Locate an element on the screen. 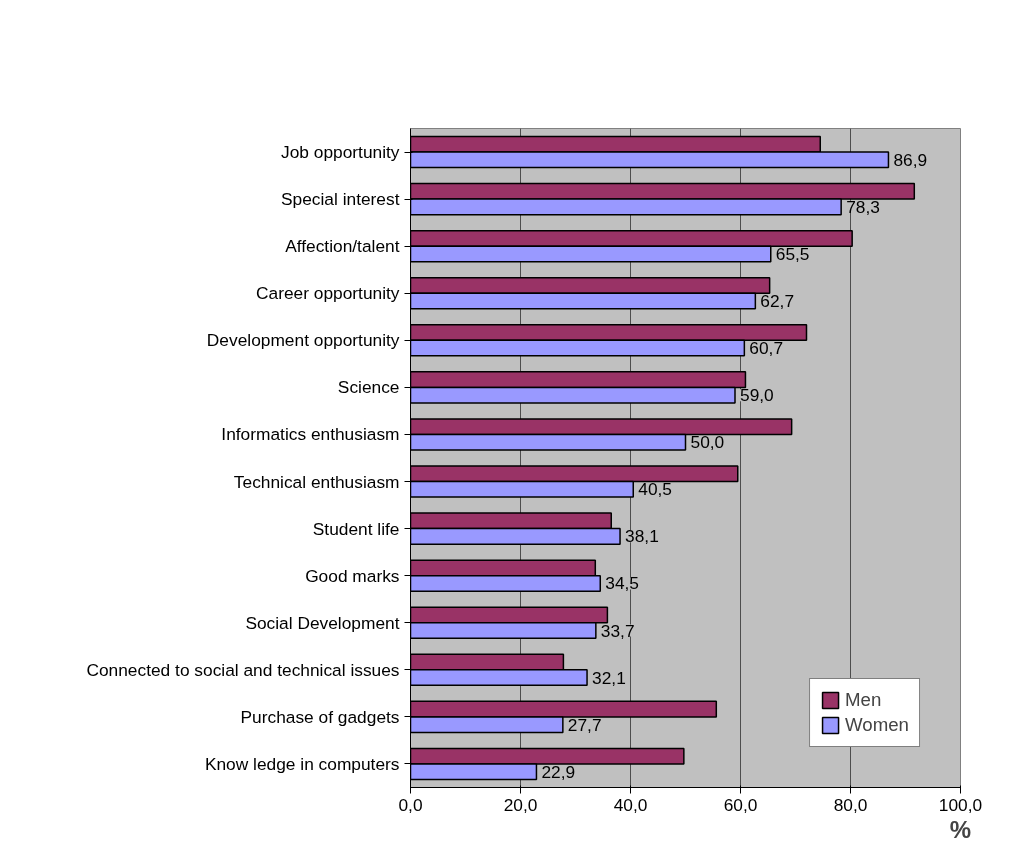 The image size is (1018, 853). data-label: 65,5 is located at coordinates (792, 253).